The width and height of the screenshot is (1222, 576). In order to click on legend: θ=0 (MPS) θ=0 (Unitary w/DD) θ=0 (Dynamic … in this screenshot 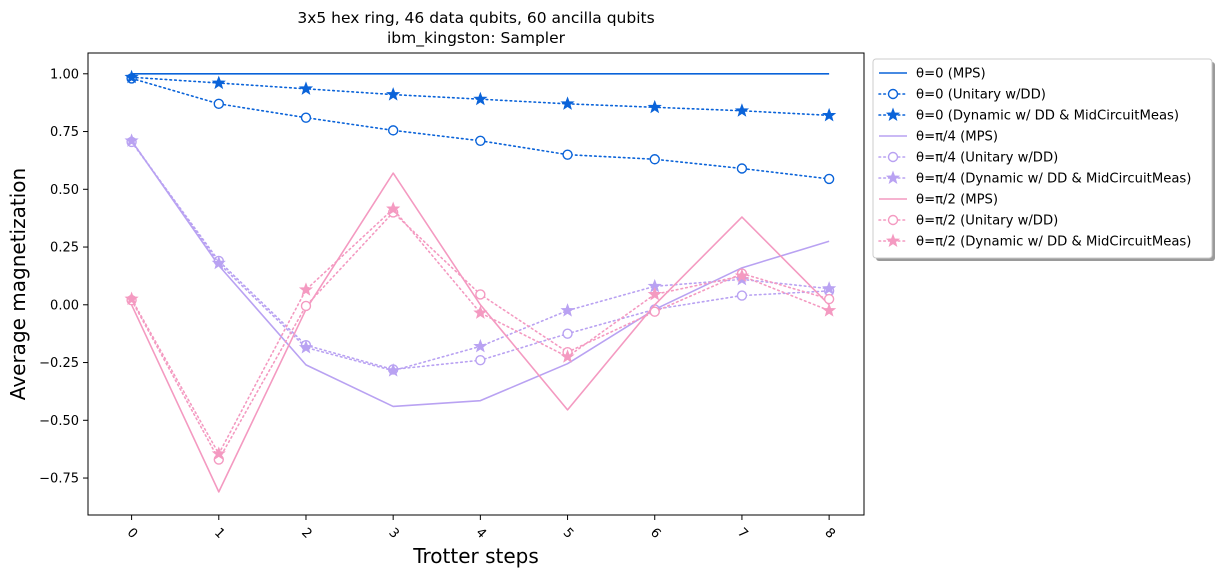, I will do `click(1043, 159)`.